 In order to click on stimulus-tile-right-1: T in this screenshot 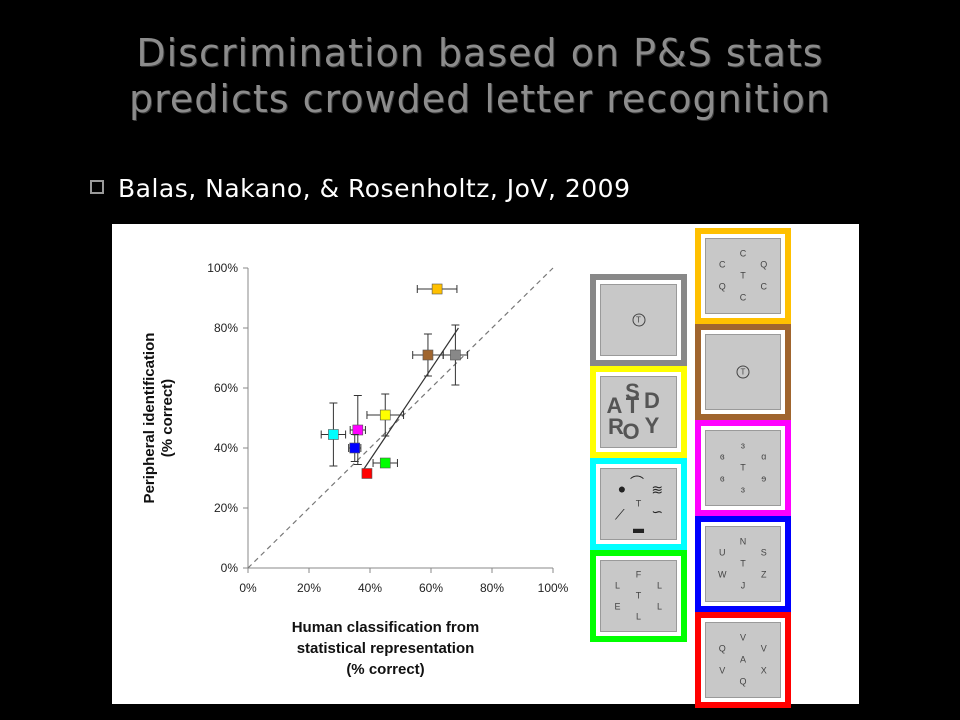, I will do `click(743, 372)`.